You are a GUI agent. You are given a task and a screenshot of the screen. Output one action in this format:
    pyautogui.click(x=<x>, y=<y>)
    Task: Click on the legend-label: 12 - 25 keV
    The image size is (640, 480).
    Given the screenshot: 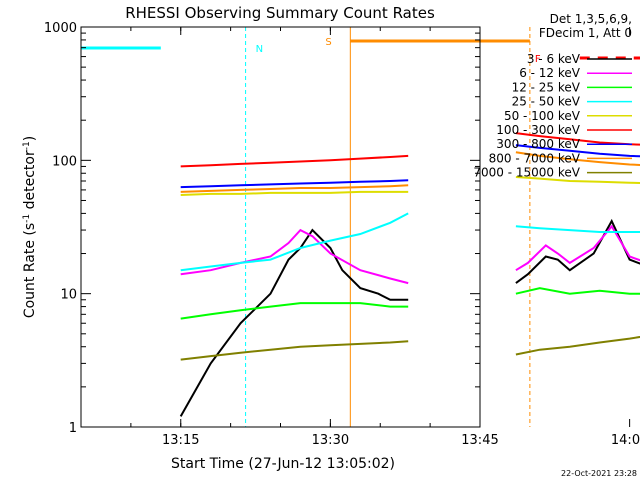 What is the action you would take?
    pyautogui.click(x=546, y=87)
    